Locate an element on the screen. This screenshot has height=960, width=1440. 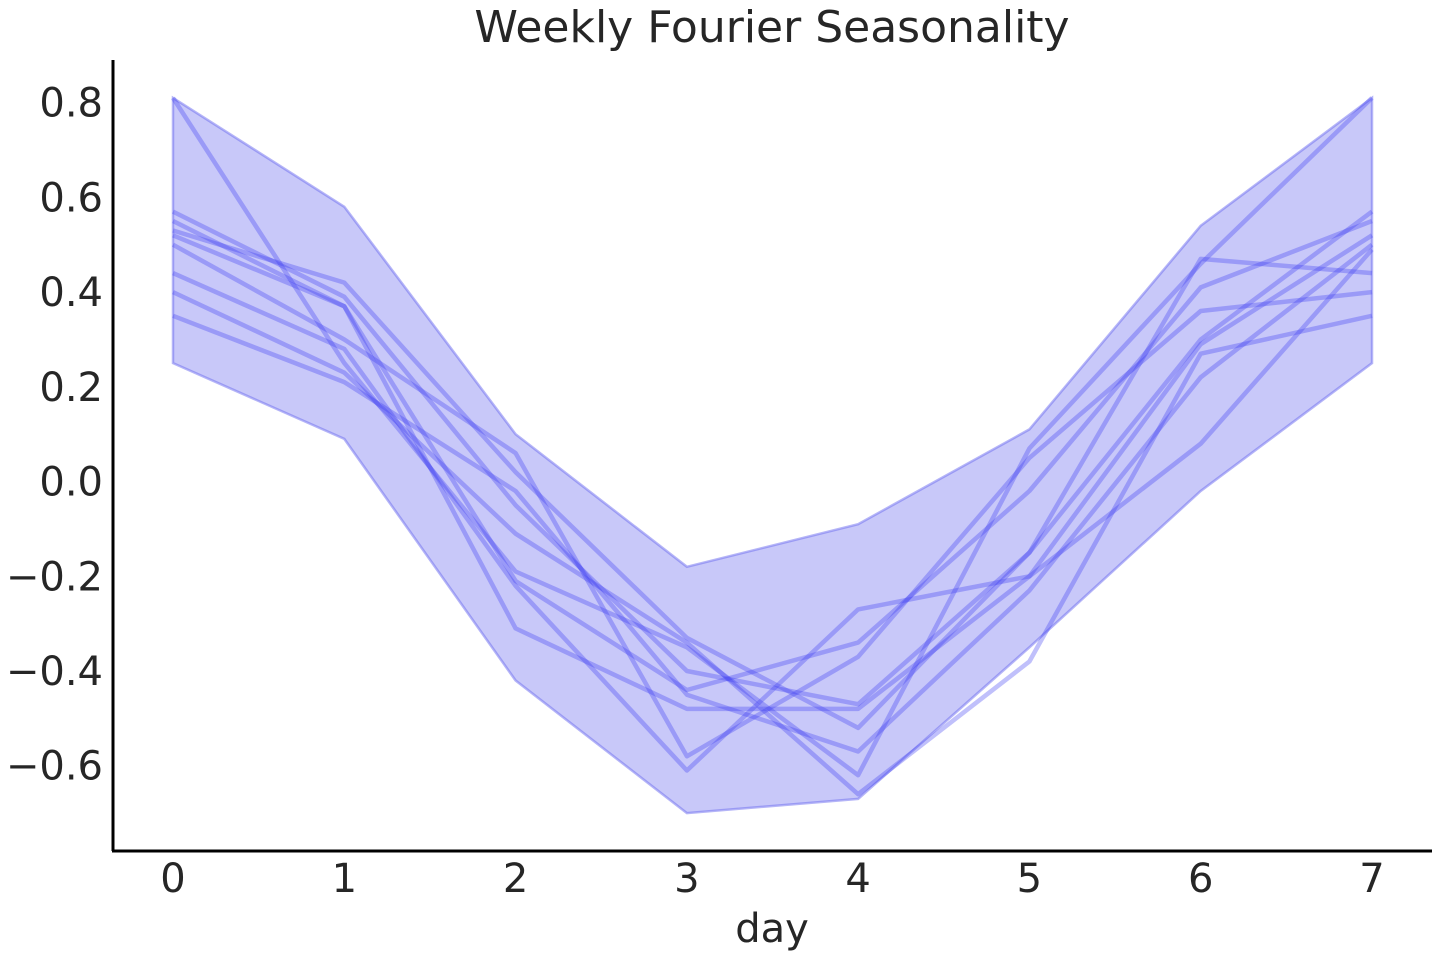
x-tick-label: 0 is located at coordinates (172, 879).